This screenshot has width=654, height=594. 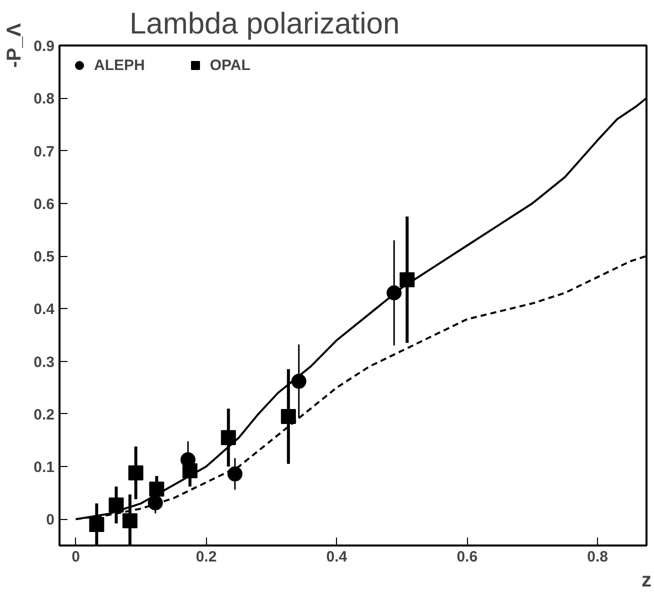 What do you see at coordinates (119, 65) in the screenshot?
I see `legend-label: ALEPH` at bounding box center [119, 65].